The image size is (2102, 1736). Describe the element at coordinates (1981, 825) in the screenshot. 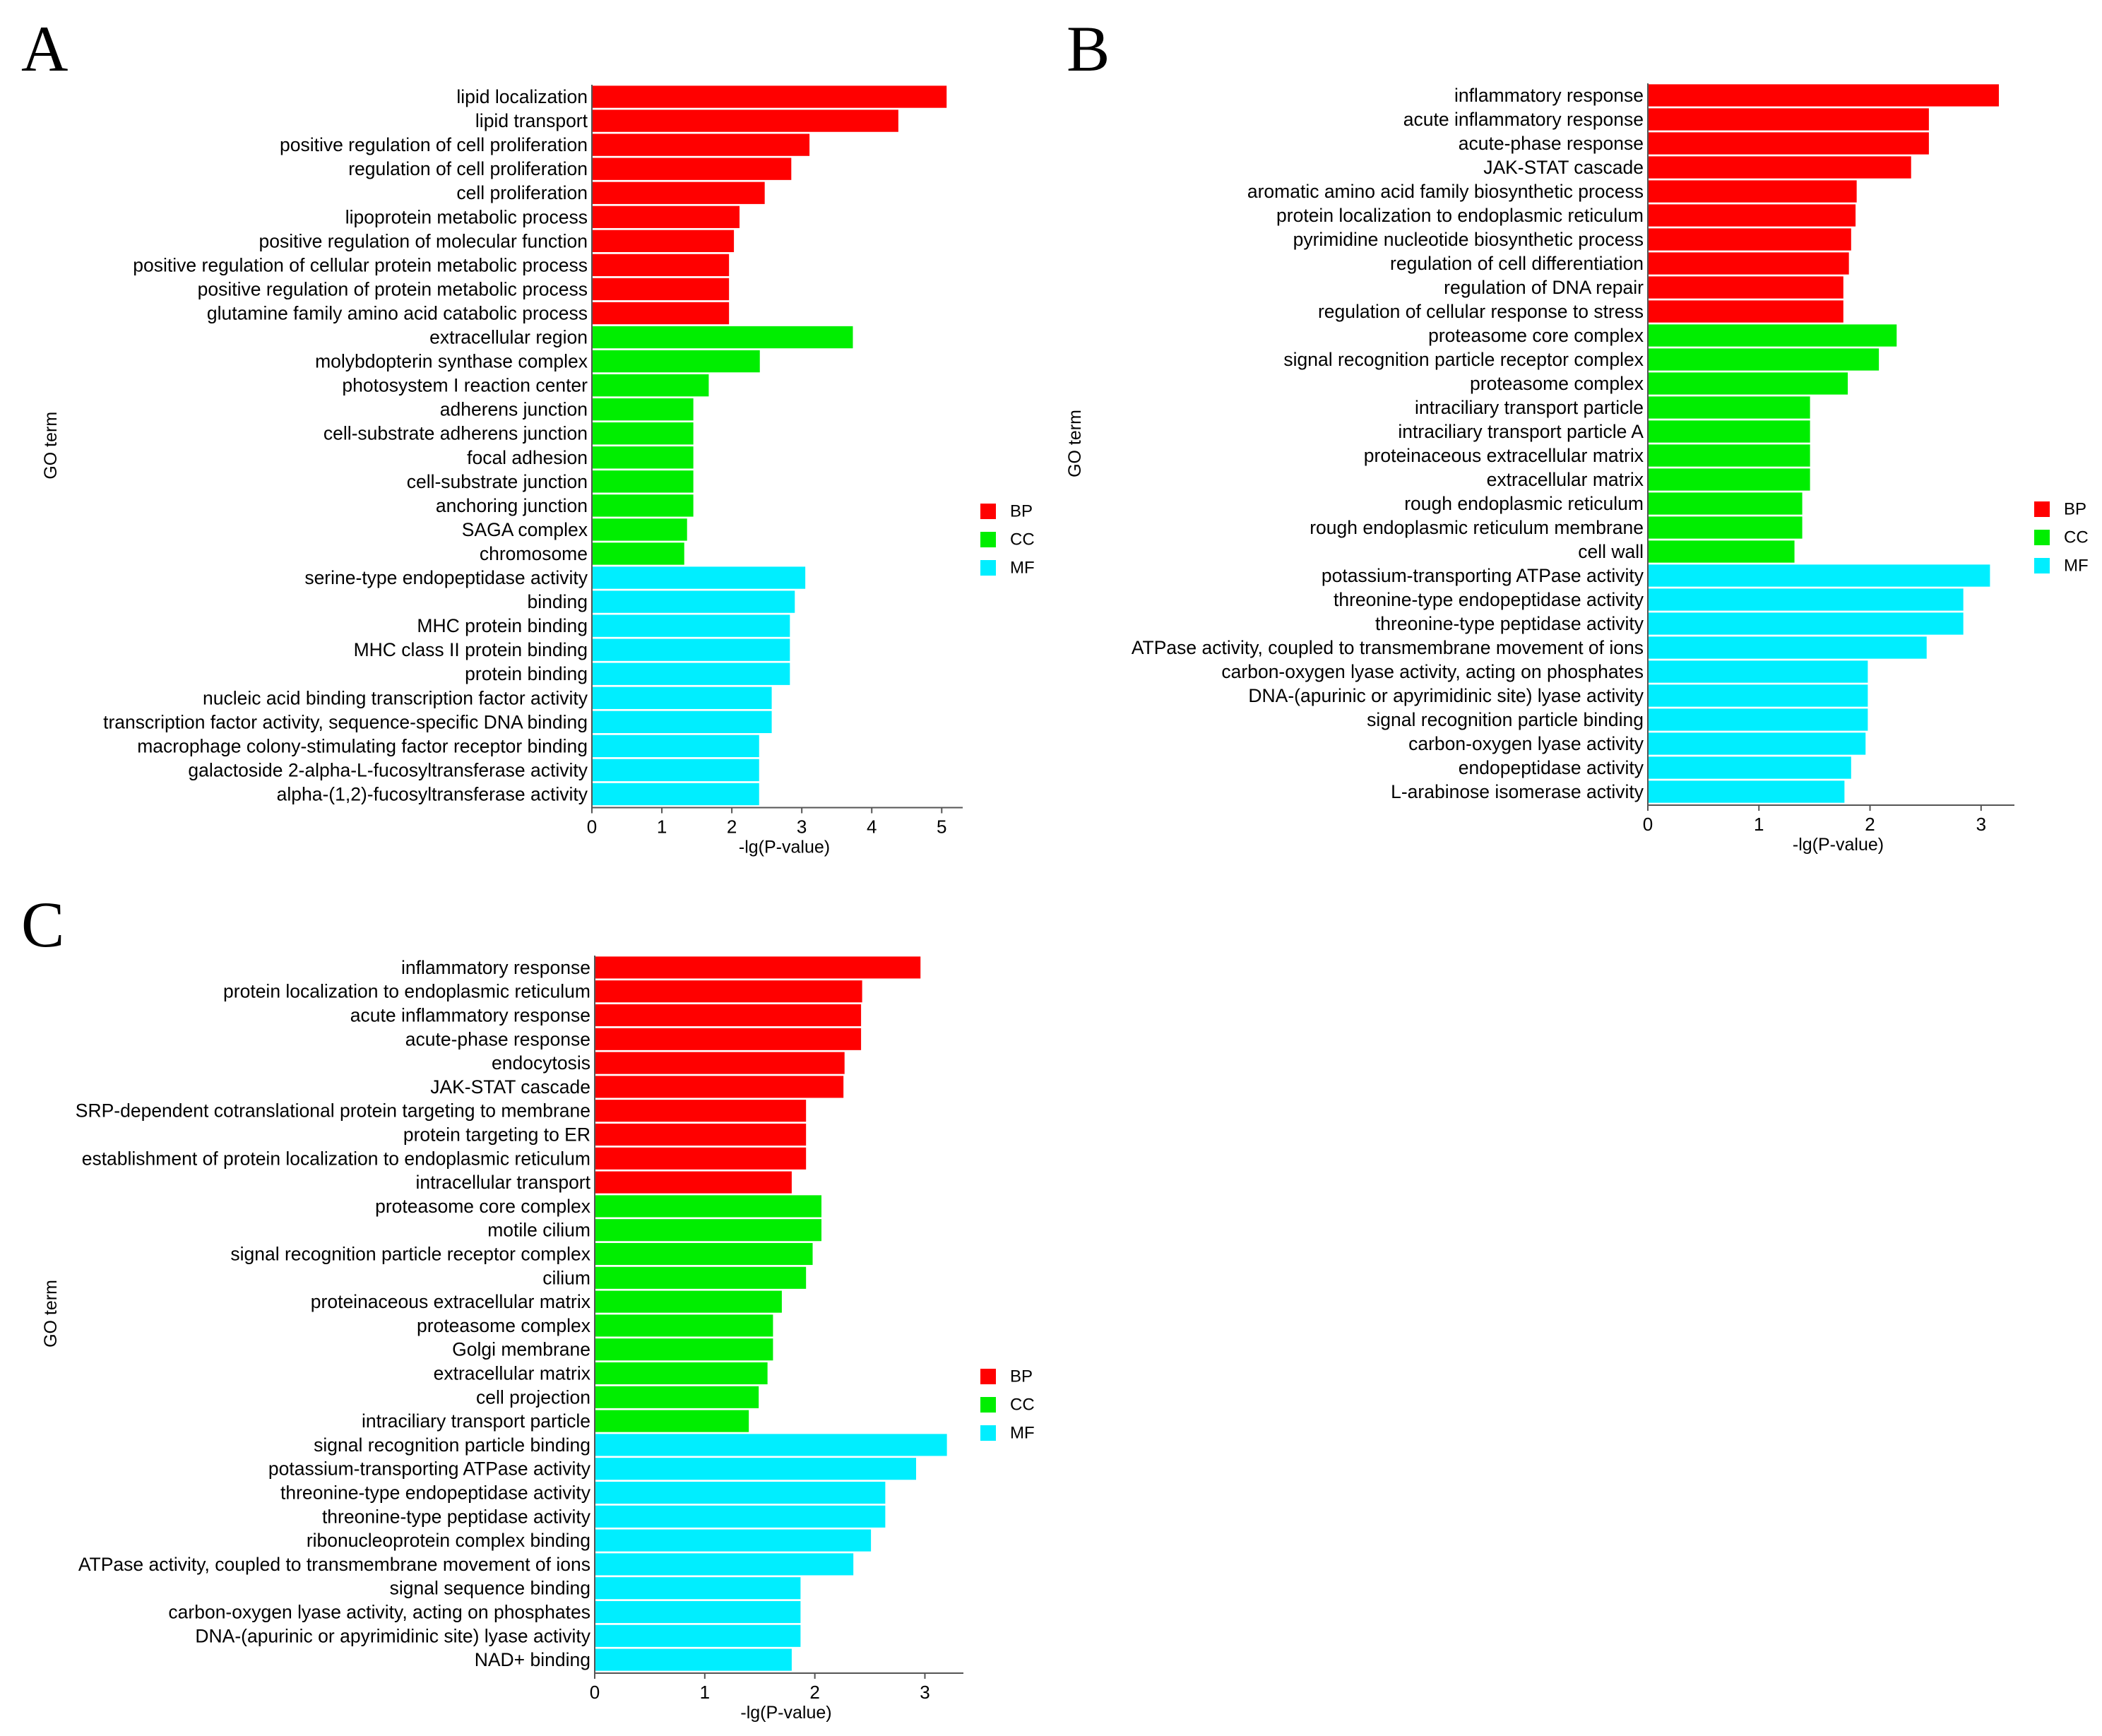

I see `panel-b-x-tick-label: 3` at that location.